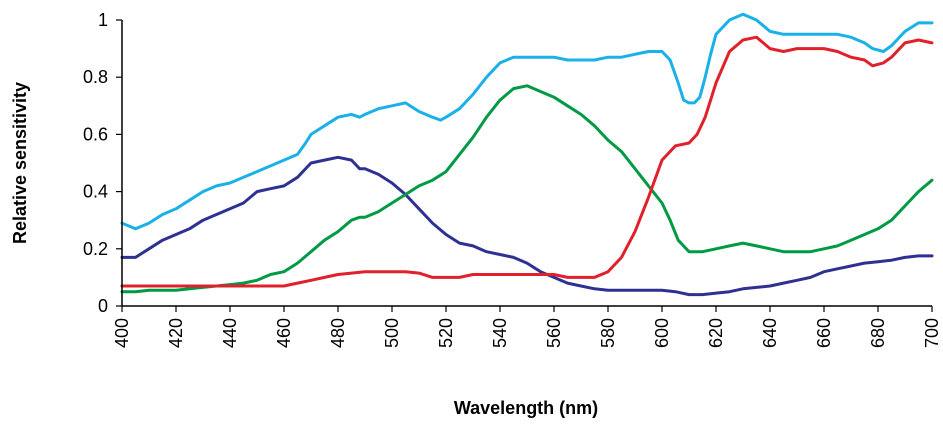 The height and width of the screenshot is (425, 943). Describe the element at coordinates (392, 333) in the screenshot. I see `x-tick-label: 500` at that location.